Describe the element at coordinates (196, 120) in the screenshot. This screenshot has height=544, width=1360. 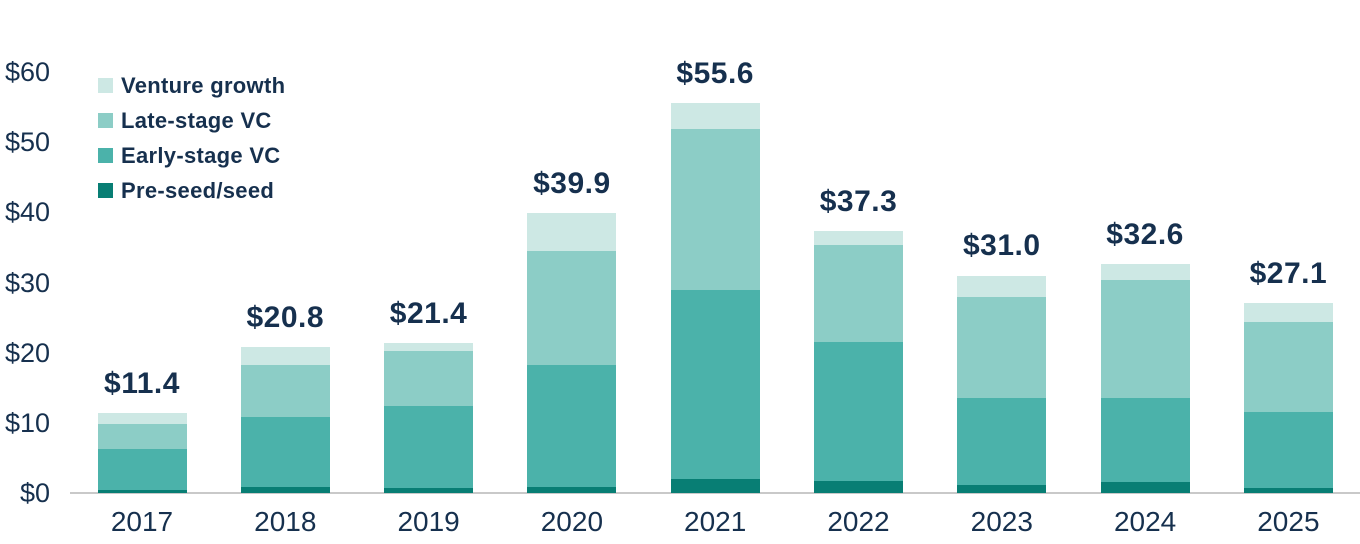
I see `legend-label: Late-stage VC` at that location.